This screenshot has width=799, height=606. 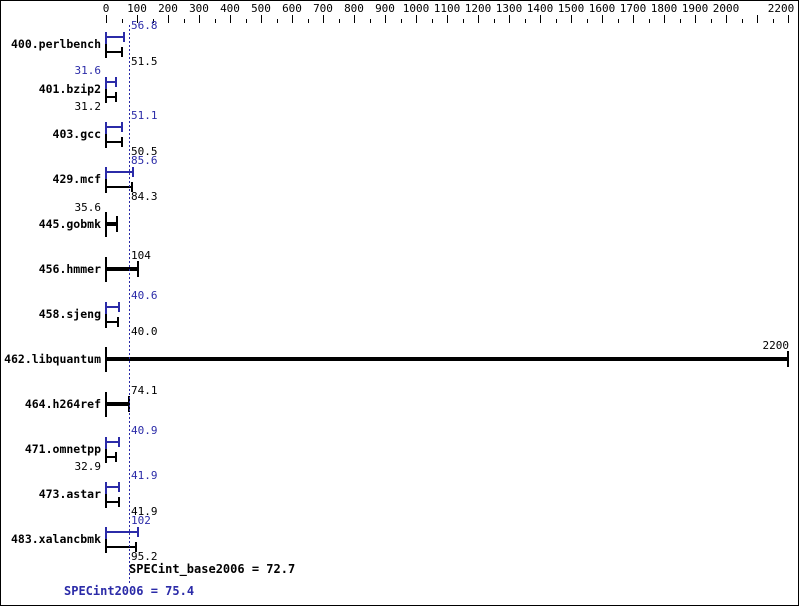 I want to click on base-value-label: 41.9, so click(x=144, y=511).